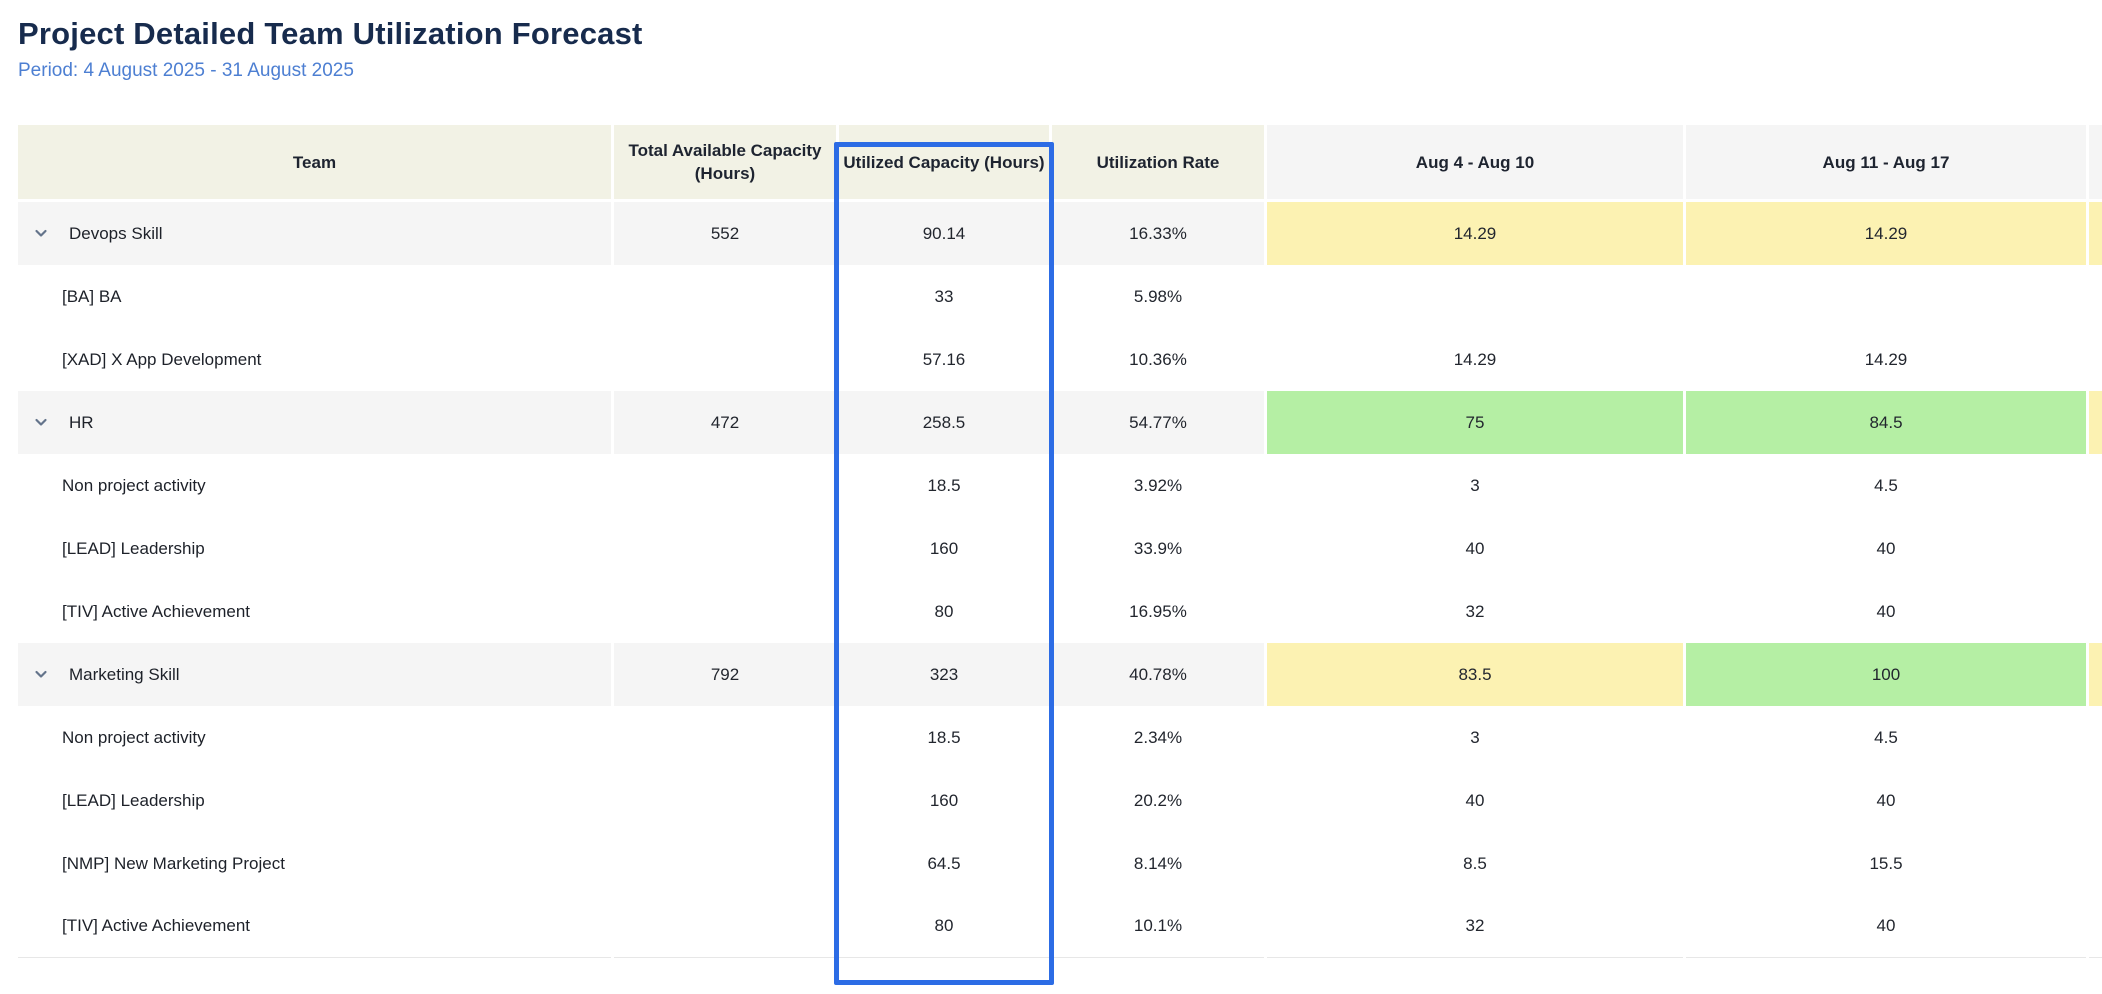 This screenshot has height=994, width=2102. I want to click on week-value-cell: 83.5, so click(1475, 674).